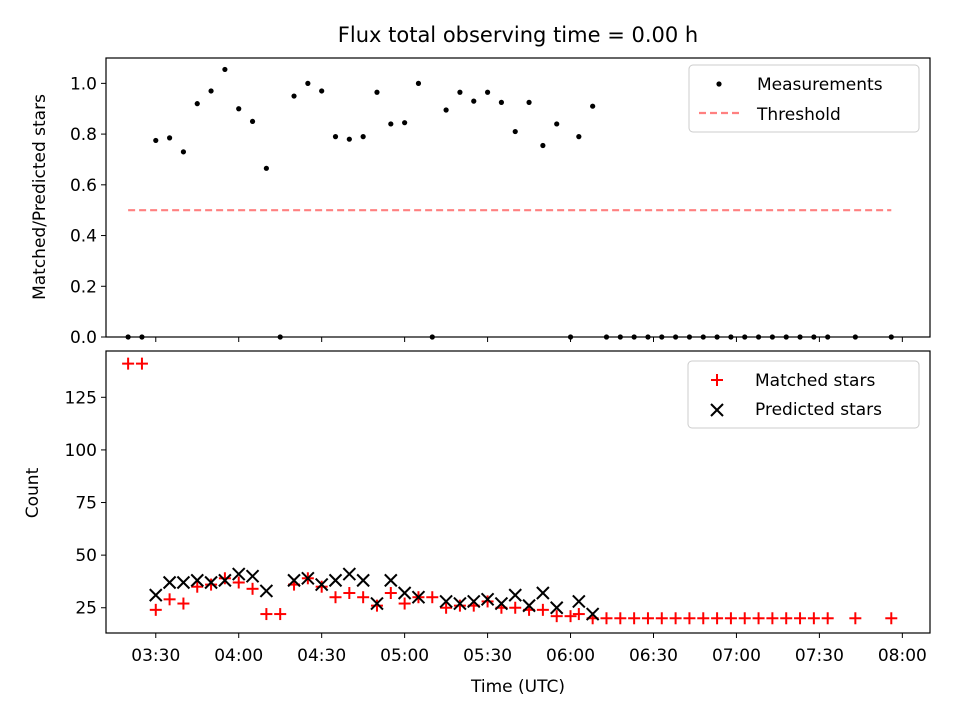 The width and height of the screenshot is (960, 720). What do you see at coordinates (83, 338) in the screenshot?
I see `top-y-tick-label: 0.0` at bounding box center [83, 338].